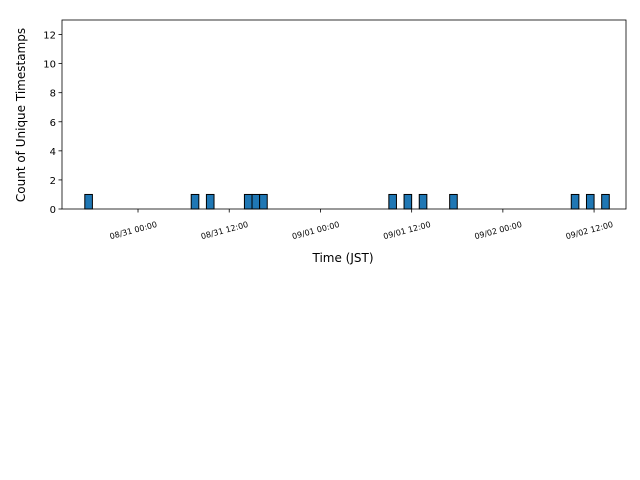 Image resolution: width=640 pixels, height=480 pixels. What do you see at coordinates (21, 115) in the screenshot?
I see `y-axis-label: Count of Unique Timestamps` at bounding box center [21, 115].